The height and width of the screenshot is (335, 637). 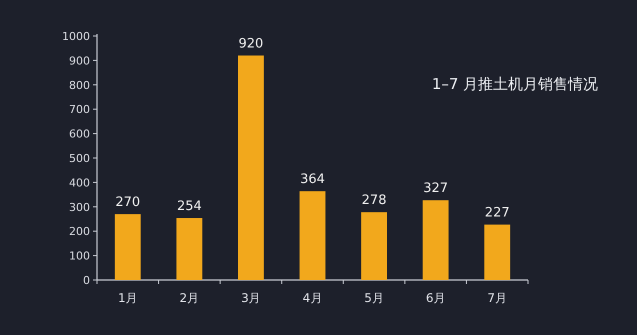 What do you see at coordinates (189, 206) in the screenshot?
I see `data-label: 254` at bounding box center [189, 206].